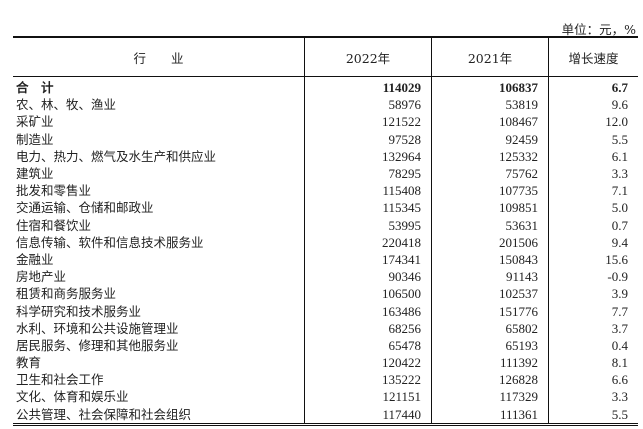 The height and width of the screenshot is (429, 643). What do you see at coordinates (490, 363) in the screenshot?
I see `value-2021-cell: 111392` at bounding box center [490, 363].